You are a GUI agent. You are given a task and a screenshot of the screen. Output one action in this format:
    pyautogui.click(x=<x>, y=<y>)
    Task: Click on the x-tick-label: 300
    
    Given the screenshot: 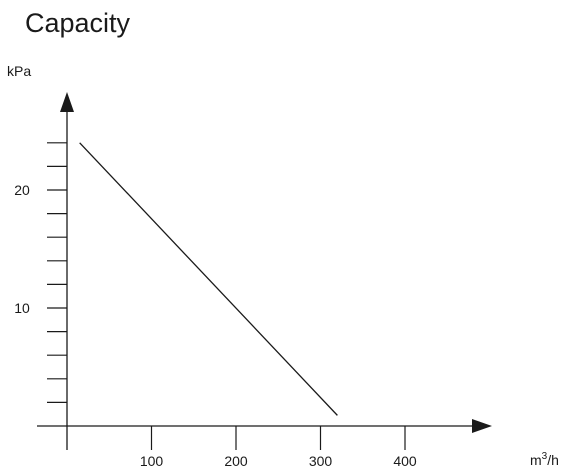 What is the action you would take?
    pyautogui.click(x=321, y=461)
    